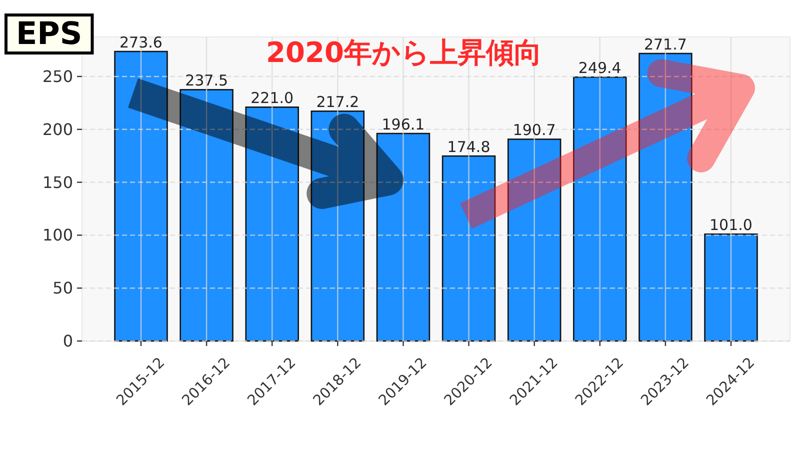 Image resolution: width=800 pixels, height=450 pixels. What do you see at coordinates (665, 45) in the screenshot?
I see `data-label: 271.7` at bounding box center [665, 45].